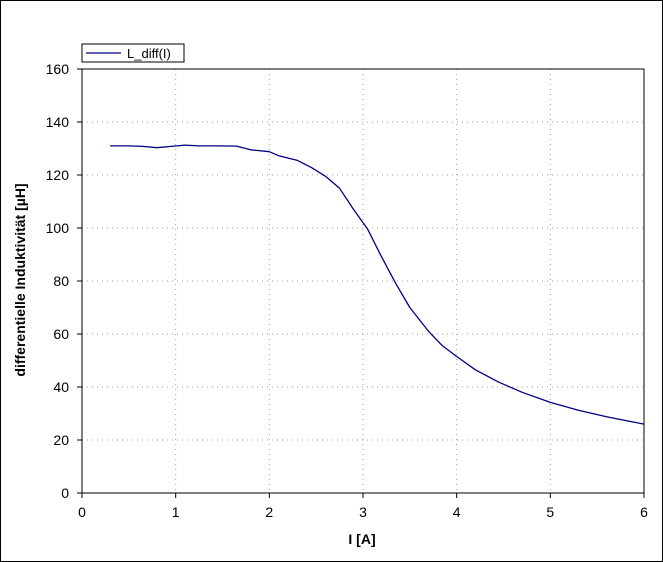 Image resolution: width=663 pixels, height=562 pixels. I want to click on legend-box, so click(133, 53).